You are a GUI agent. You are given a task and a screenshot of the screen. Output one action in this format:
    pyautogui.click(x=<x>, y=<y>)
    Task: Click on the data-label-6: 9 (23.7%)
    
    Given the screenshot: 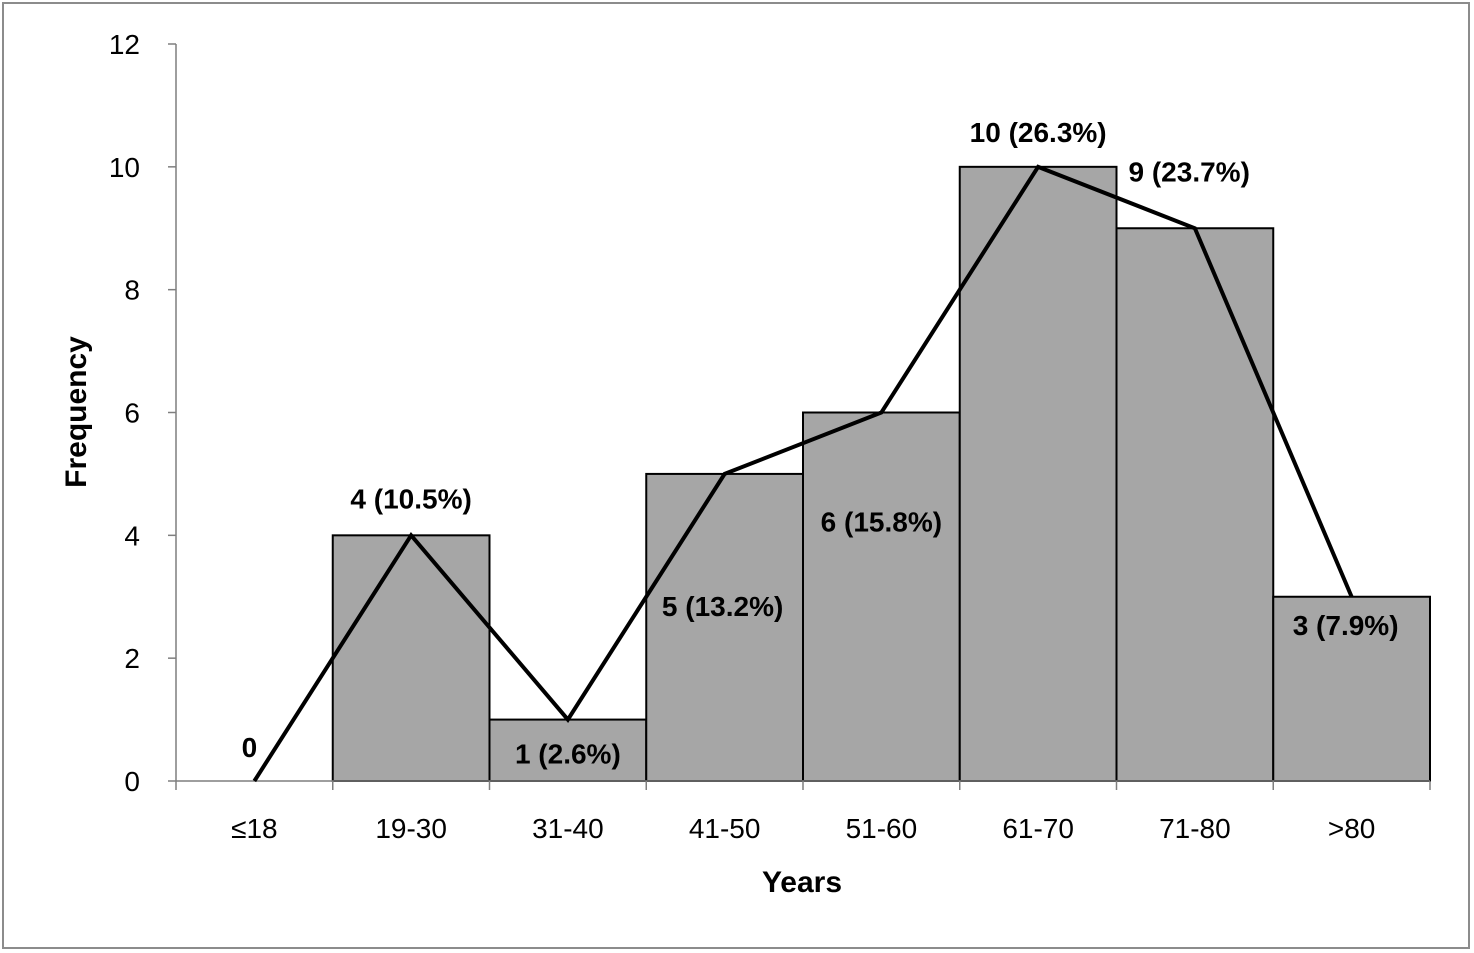 What is the action you would take?
    pyautogui.click(x=1189, y=171)
    